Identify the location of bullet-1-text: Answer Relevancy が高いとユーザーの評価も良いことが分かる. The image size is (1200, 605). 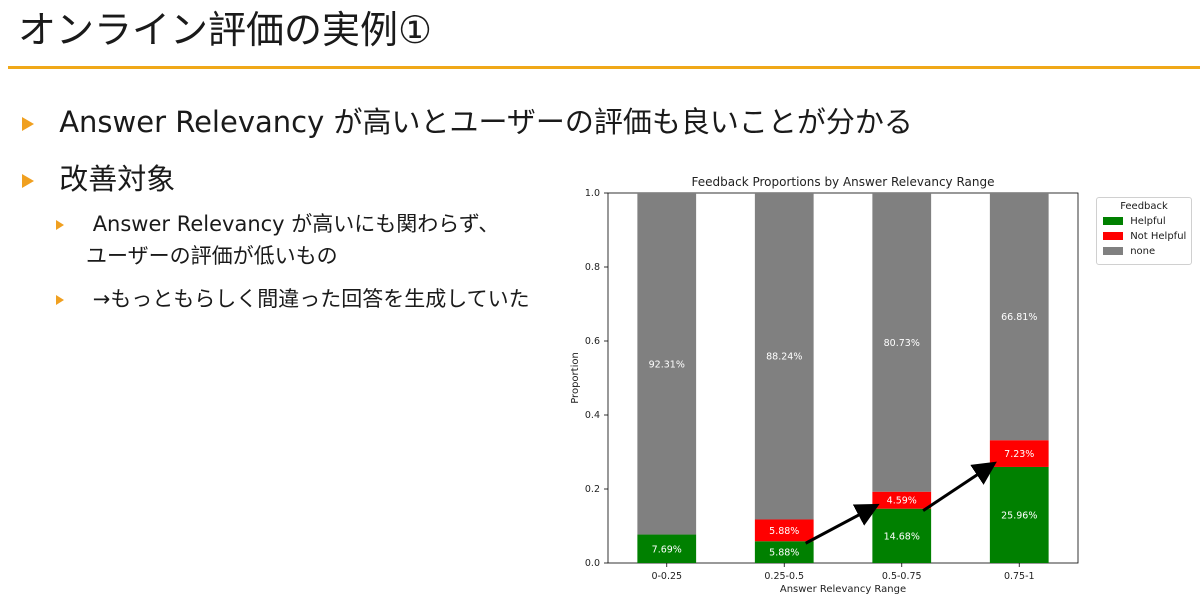
(486, 122).